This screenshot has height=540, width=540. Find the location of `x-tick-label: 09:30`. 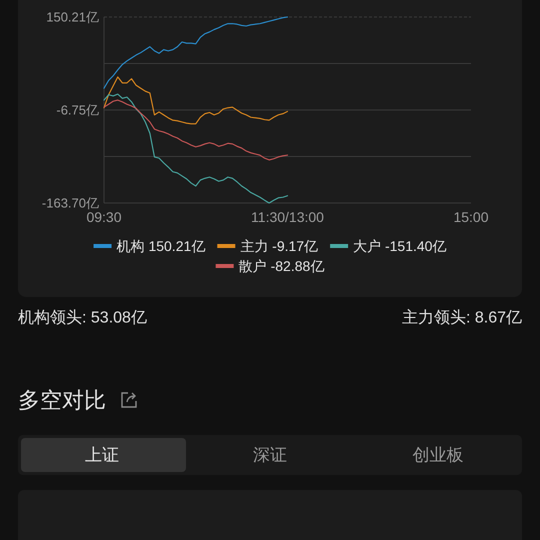

x-tick-label: 09:30 is located at coordinates (104, 217).